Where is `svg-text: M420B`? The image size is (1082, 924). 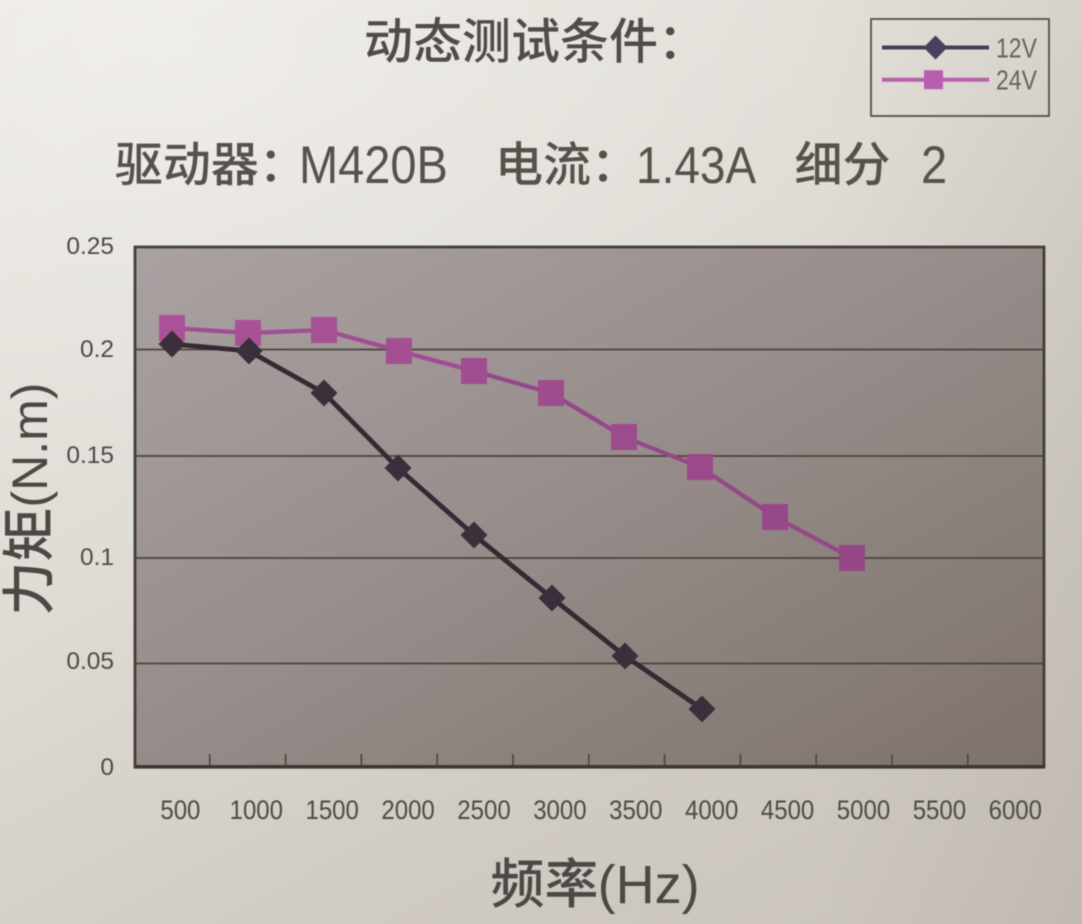
svg-text: M420B is located at coordinates (373, 165).